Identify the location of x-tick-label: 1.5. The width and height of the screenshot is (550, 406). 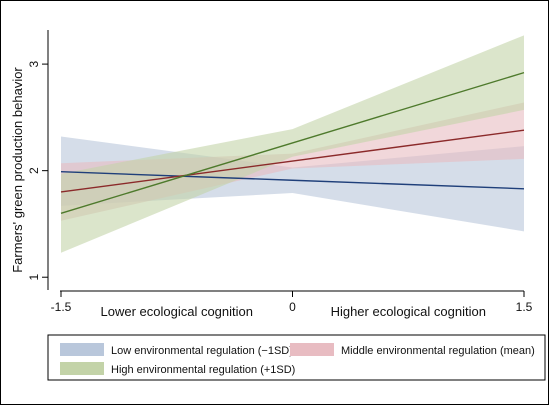
(524, 307).